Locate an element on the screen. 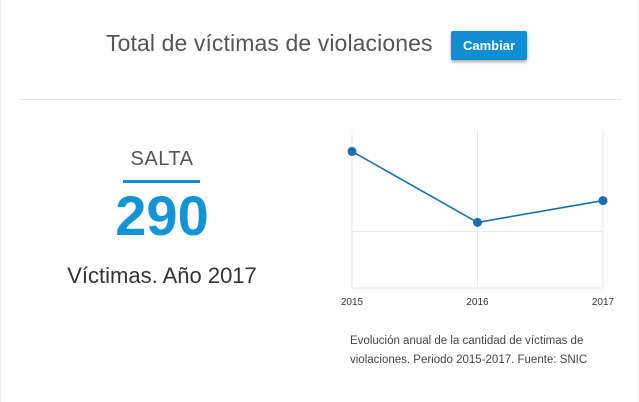  region-label: SALTA is located at coordinates (162, 159).